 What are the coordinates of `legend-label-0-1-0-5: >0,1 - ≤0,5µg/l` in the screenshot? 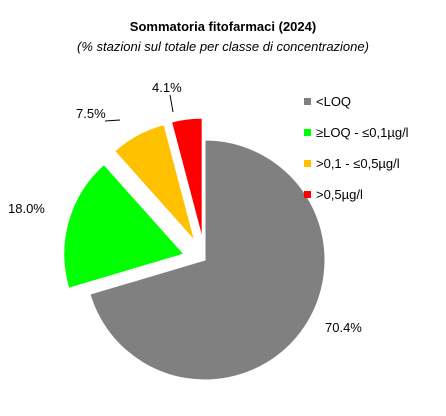 It's located at (358, 163).